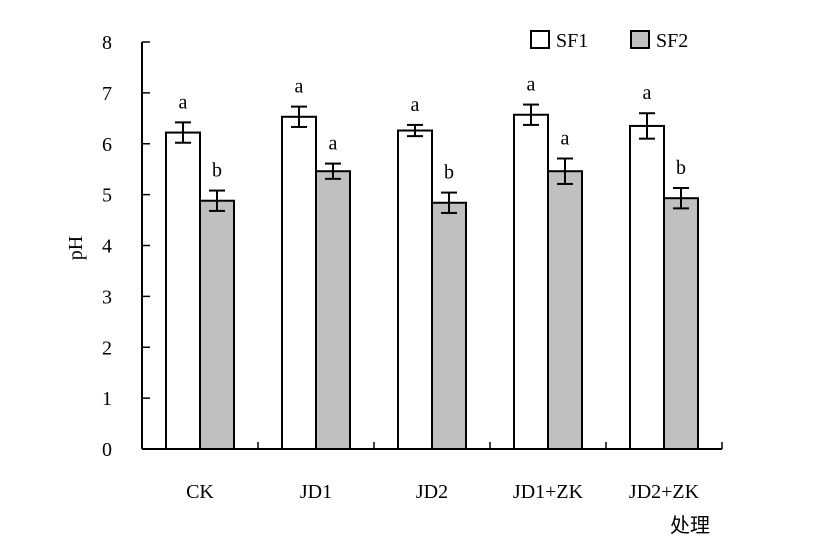 The height and width of the screenshot is (548, 815). I want to click on category-label: JD1+ZK, so click(548, 492).